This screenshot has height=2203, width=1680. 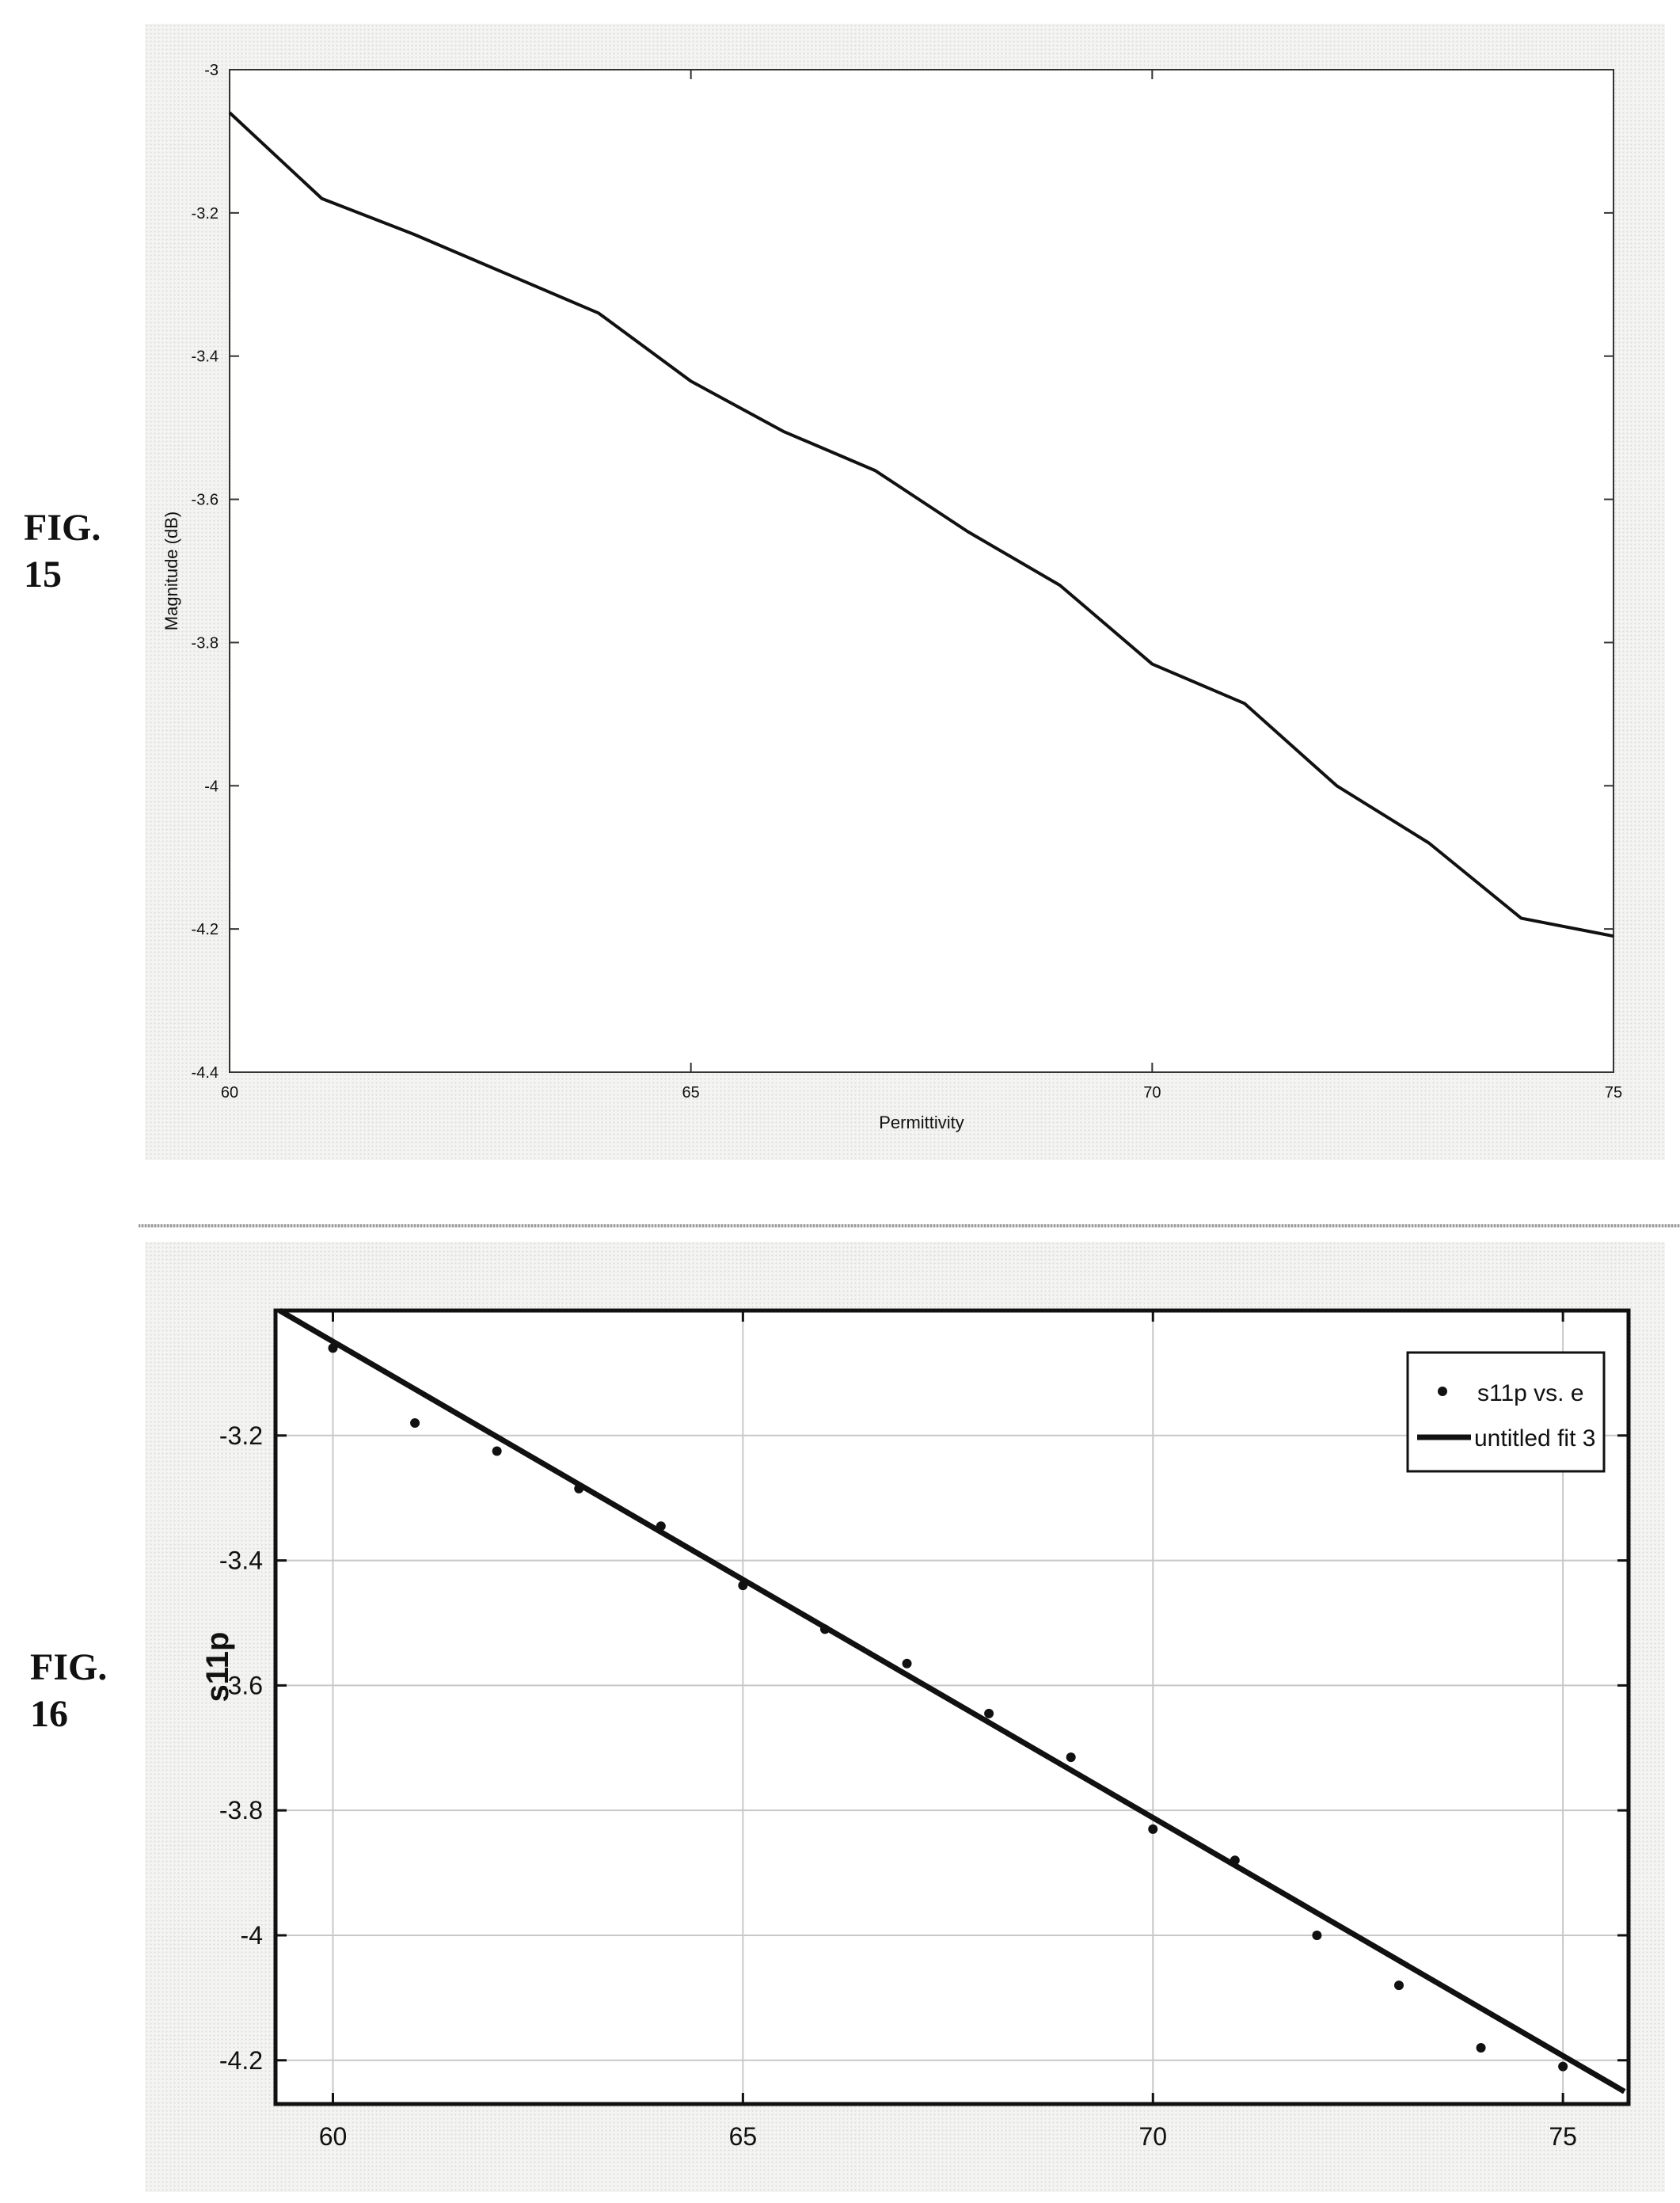 I want to click on fig15-ytick-label: -3.8, so click(x=205, y=643).